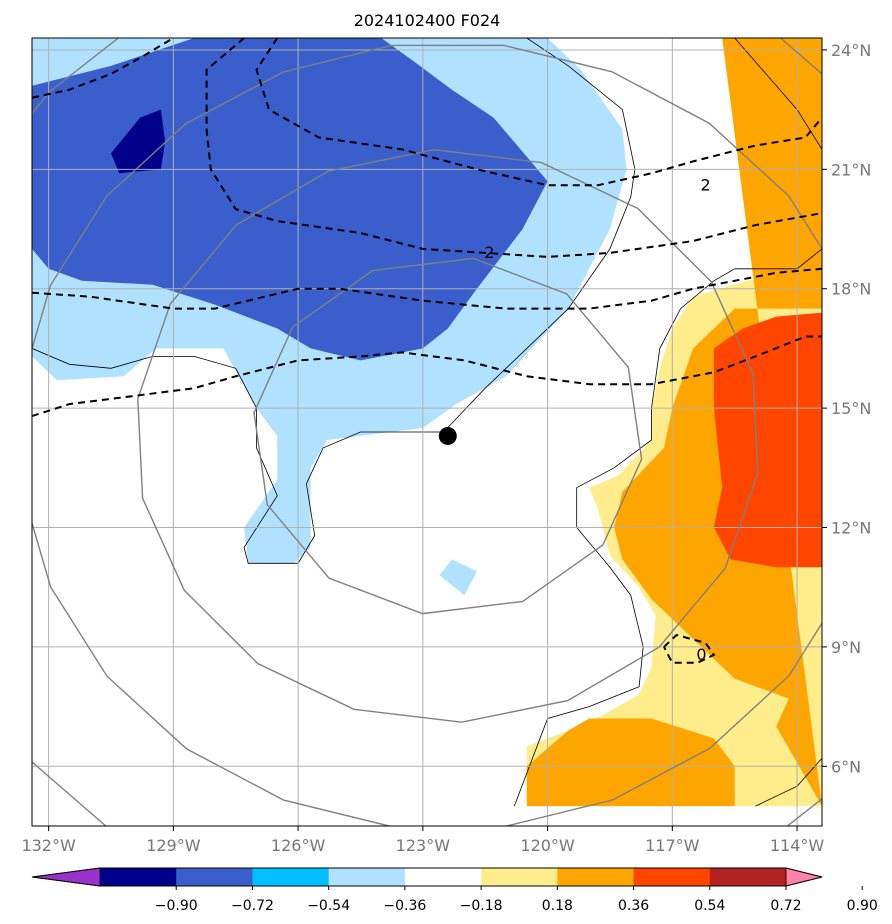 Image resolution: width=892 pixels, height=924 pixels. I want to click on colorbar-tick-label: −0.18, so click(481, 906).